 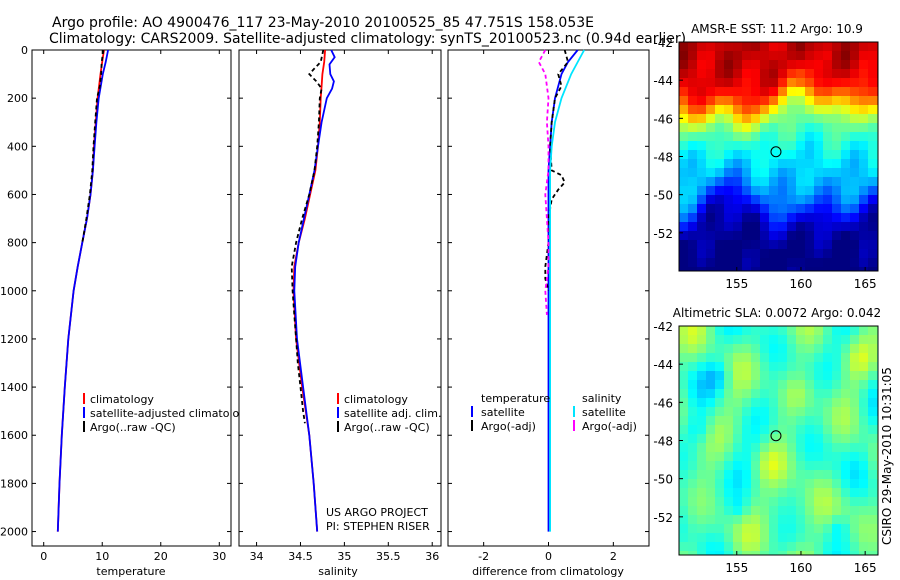 I want to click on y-tick-label: -52, so click(x=663, y=234).